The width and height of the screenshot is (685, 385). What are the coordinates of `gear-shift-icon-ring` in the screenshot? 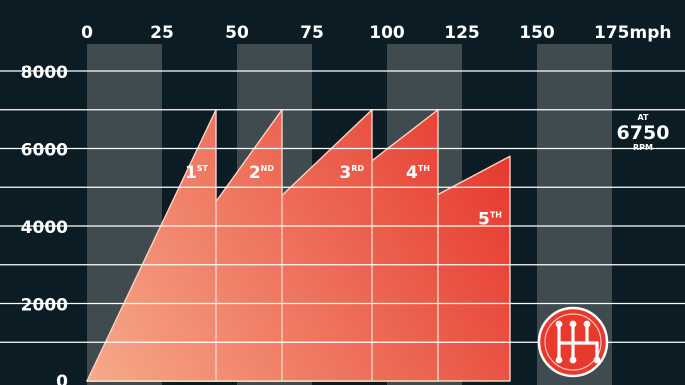 It's located at (573, 342).